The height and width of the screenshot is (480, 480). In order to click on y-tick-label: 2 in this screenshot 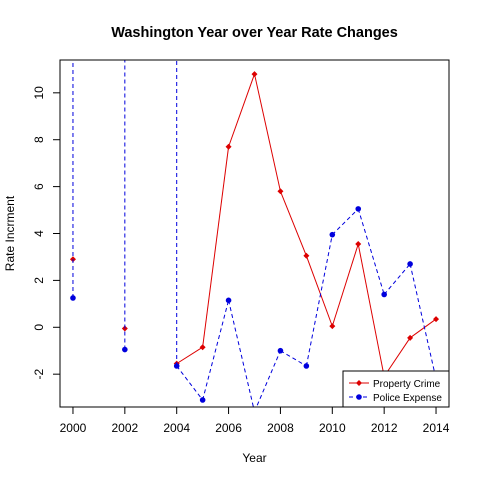, I will do `click(39, 280)`.